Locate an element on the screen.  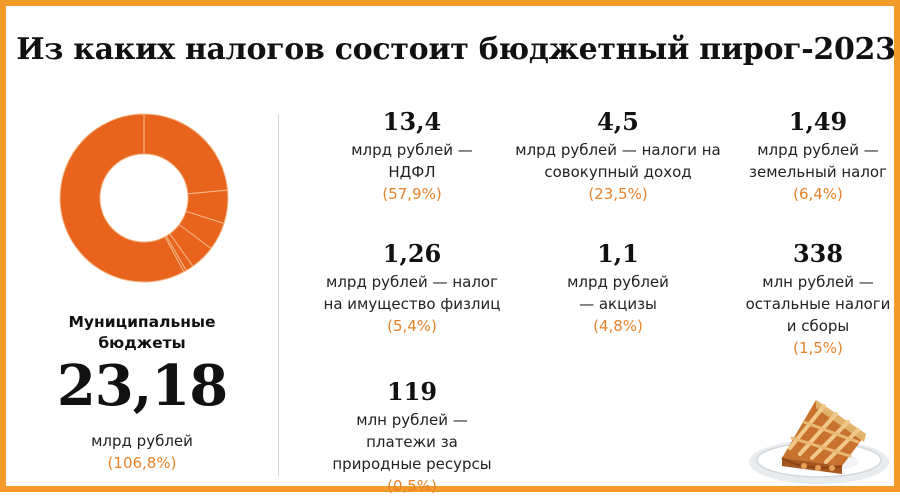
tax-item-share: (57,9%) is located at coordinates (412, 194).